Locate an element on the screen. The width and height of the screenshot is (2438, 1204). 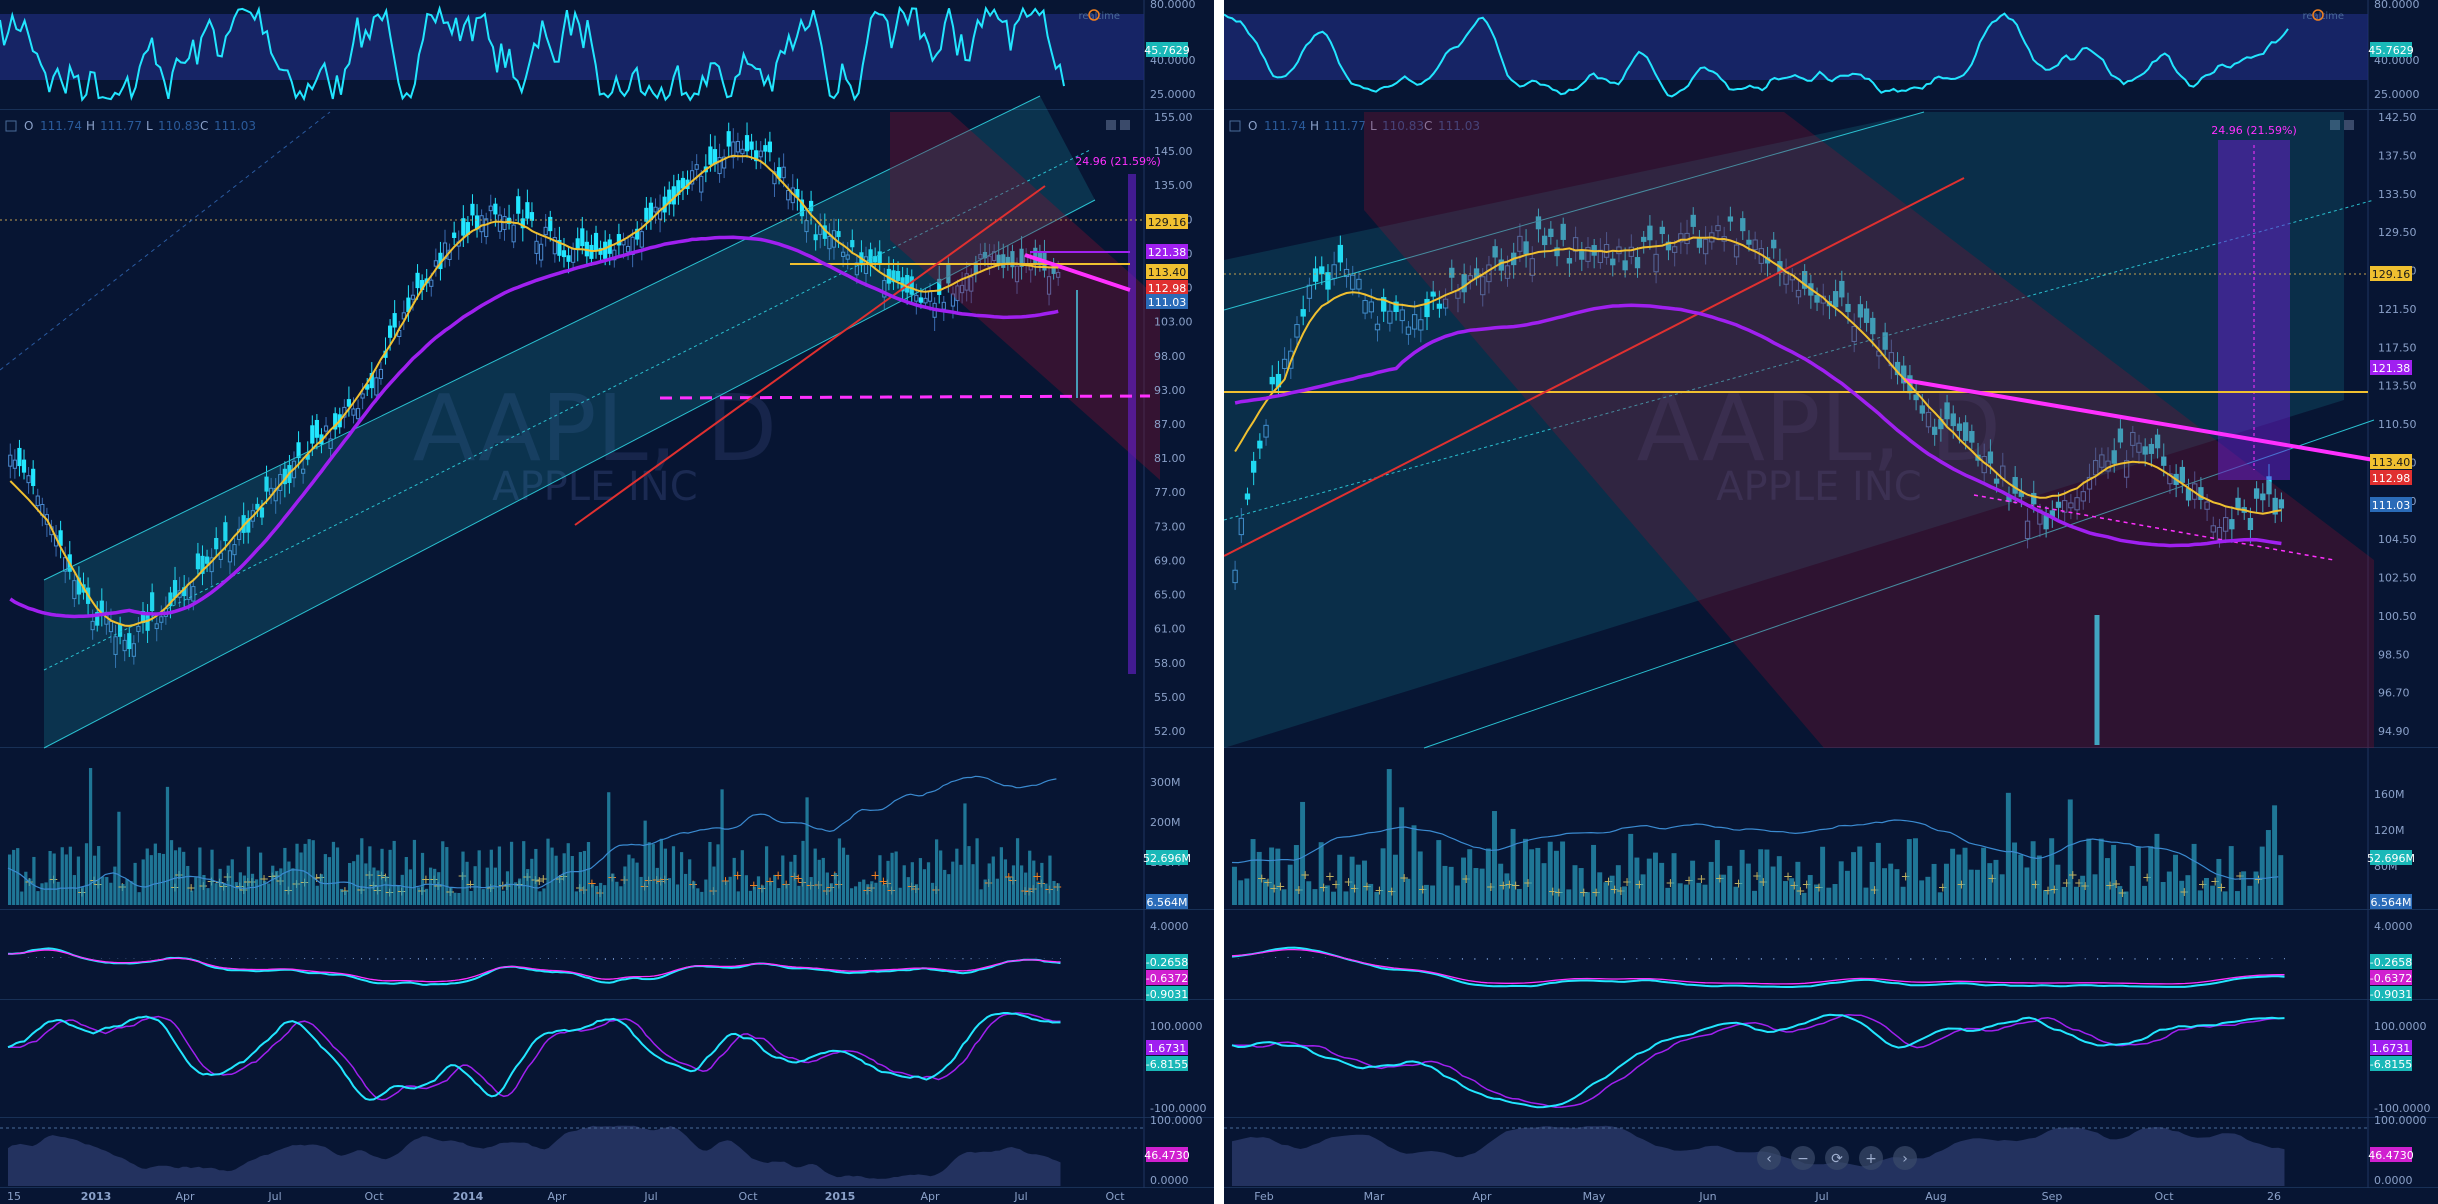
right-alert-icon is located at coordinates (2318, 15).